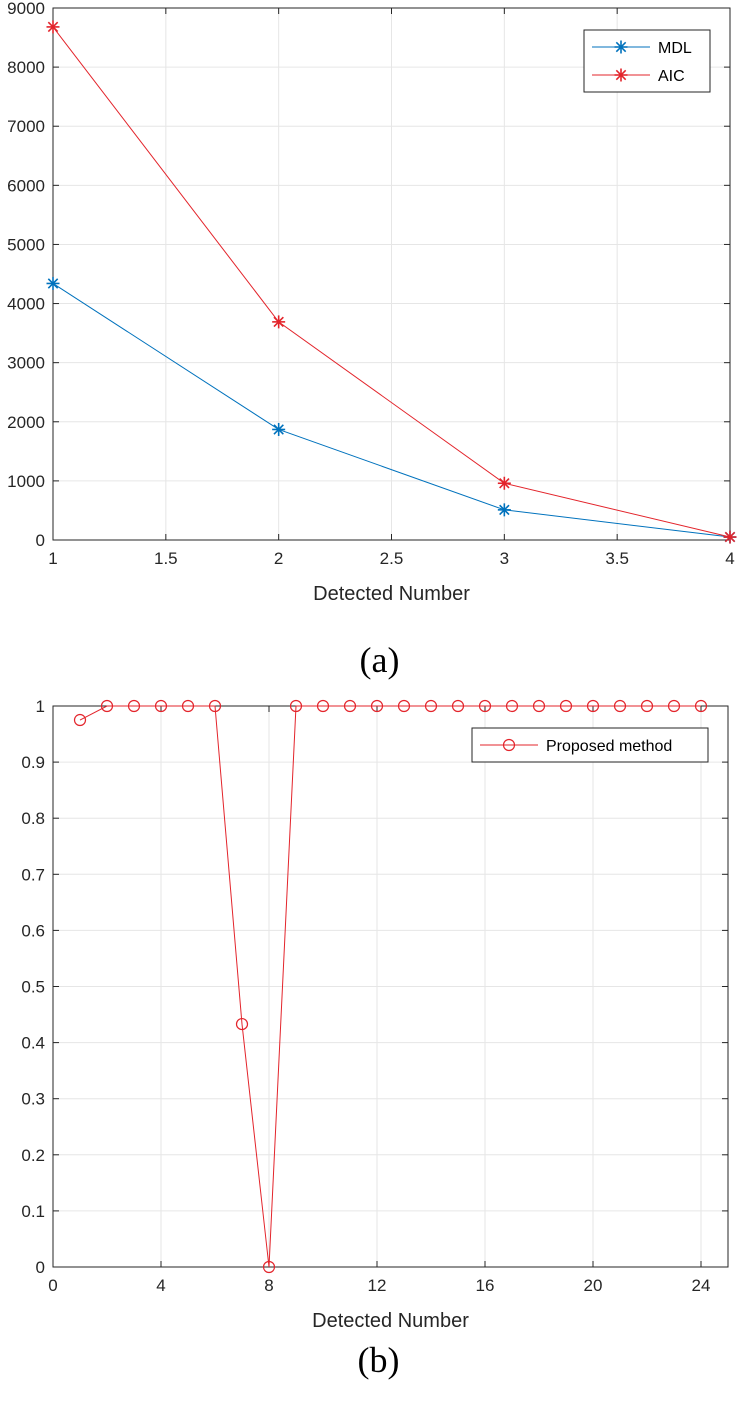  What do you see at coordinates (379, 1360) in the screenshot?
I see `figure-caption: (b)` at bounding box center [379, 1360].